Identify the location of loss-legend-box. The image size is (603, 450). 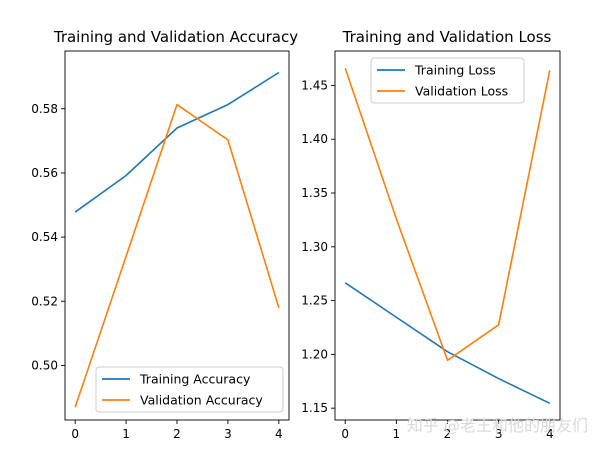
(447, 80).